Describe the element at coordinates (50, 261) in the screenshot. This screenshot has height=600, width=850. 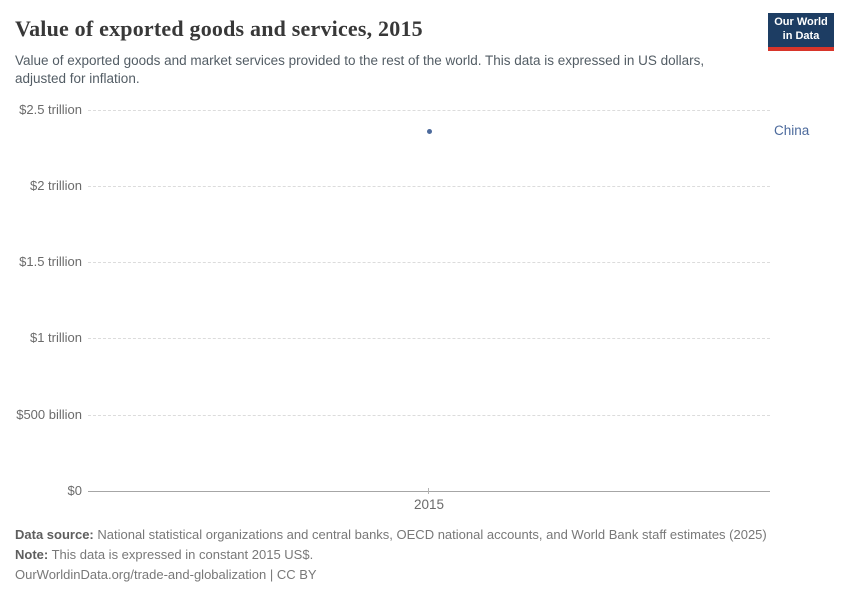
I see `y-axis-tick-label: $1.5 trillion` at that location.